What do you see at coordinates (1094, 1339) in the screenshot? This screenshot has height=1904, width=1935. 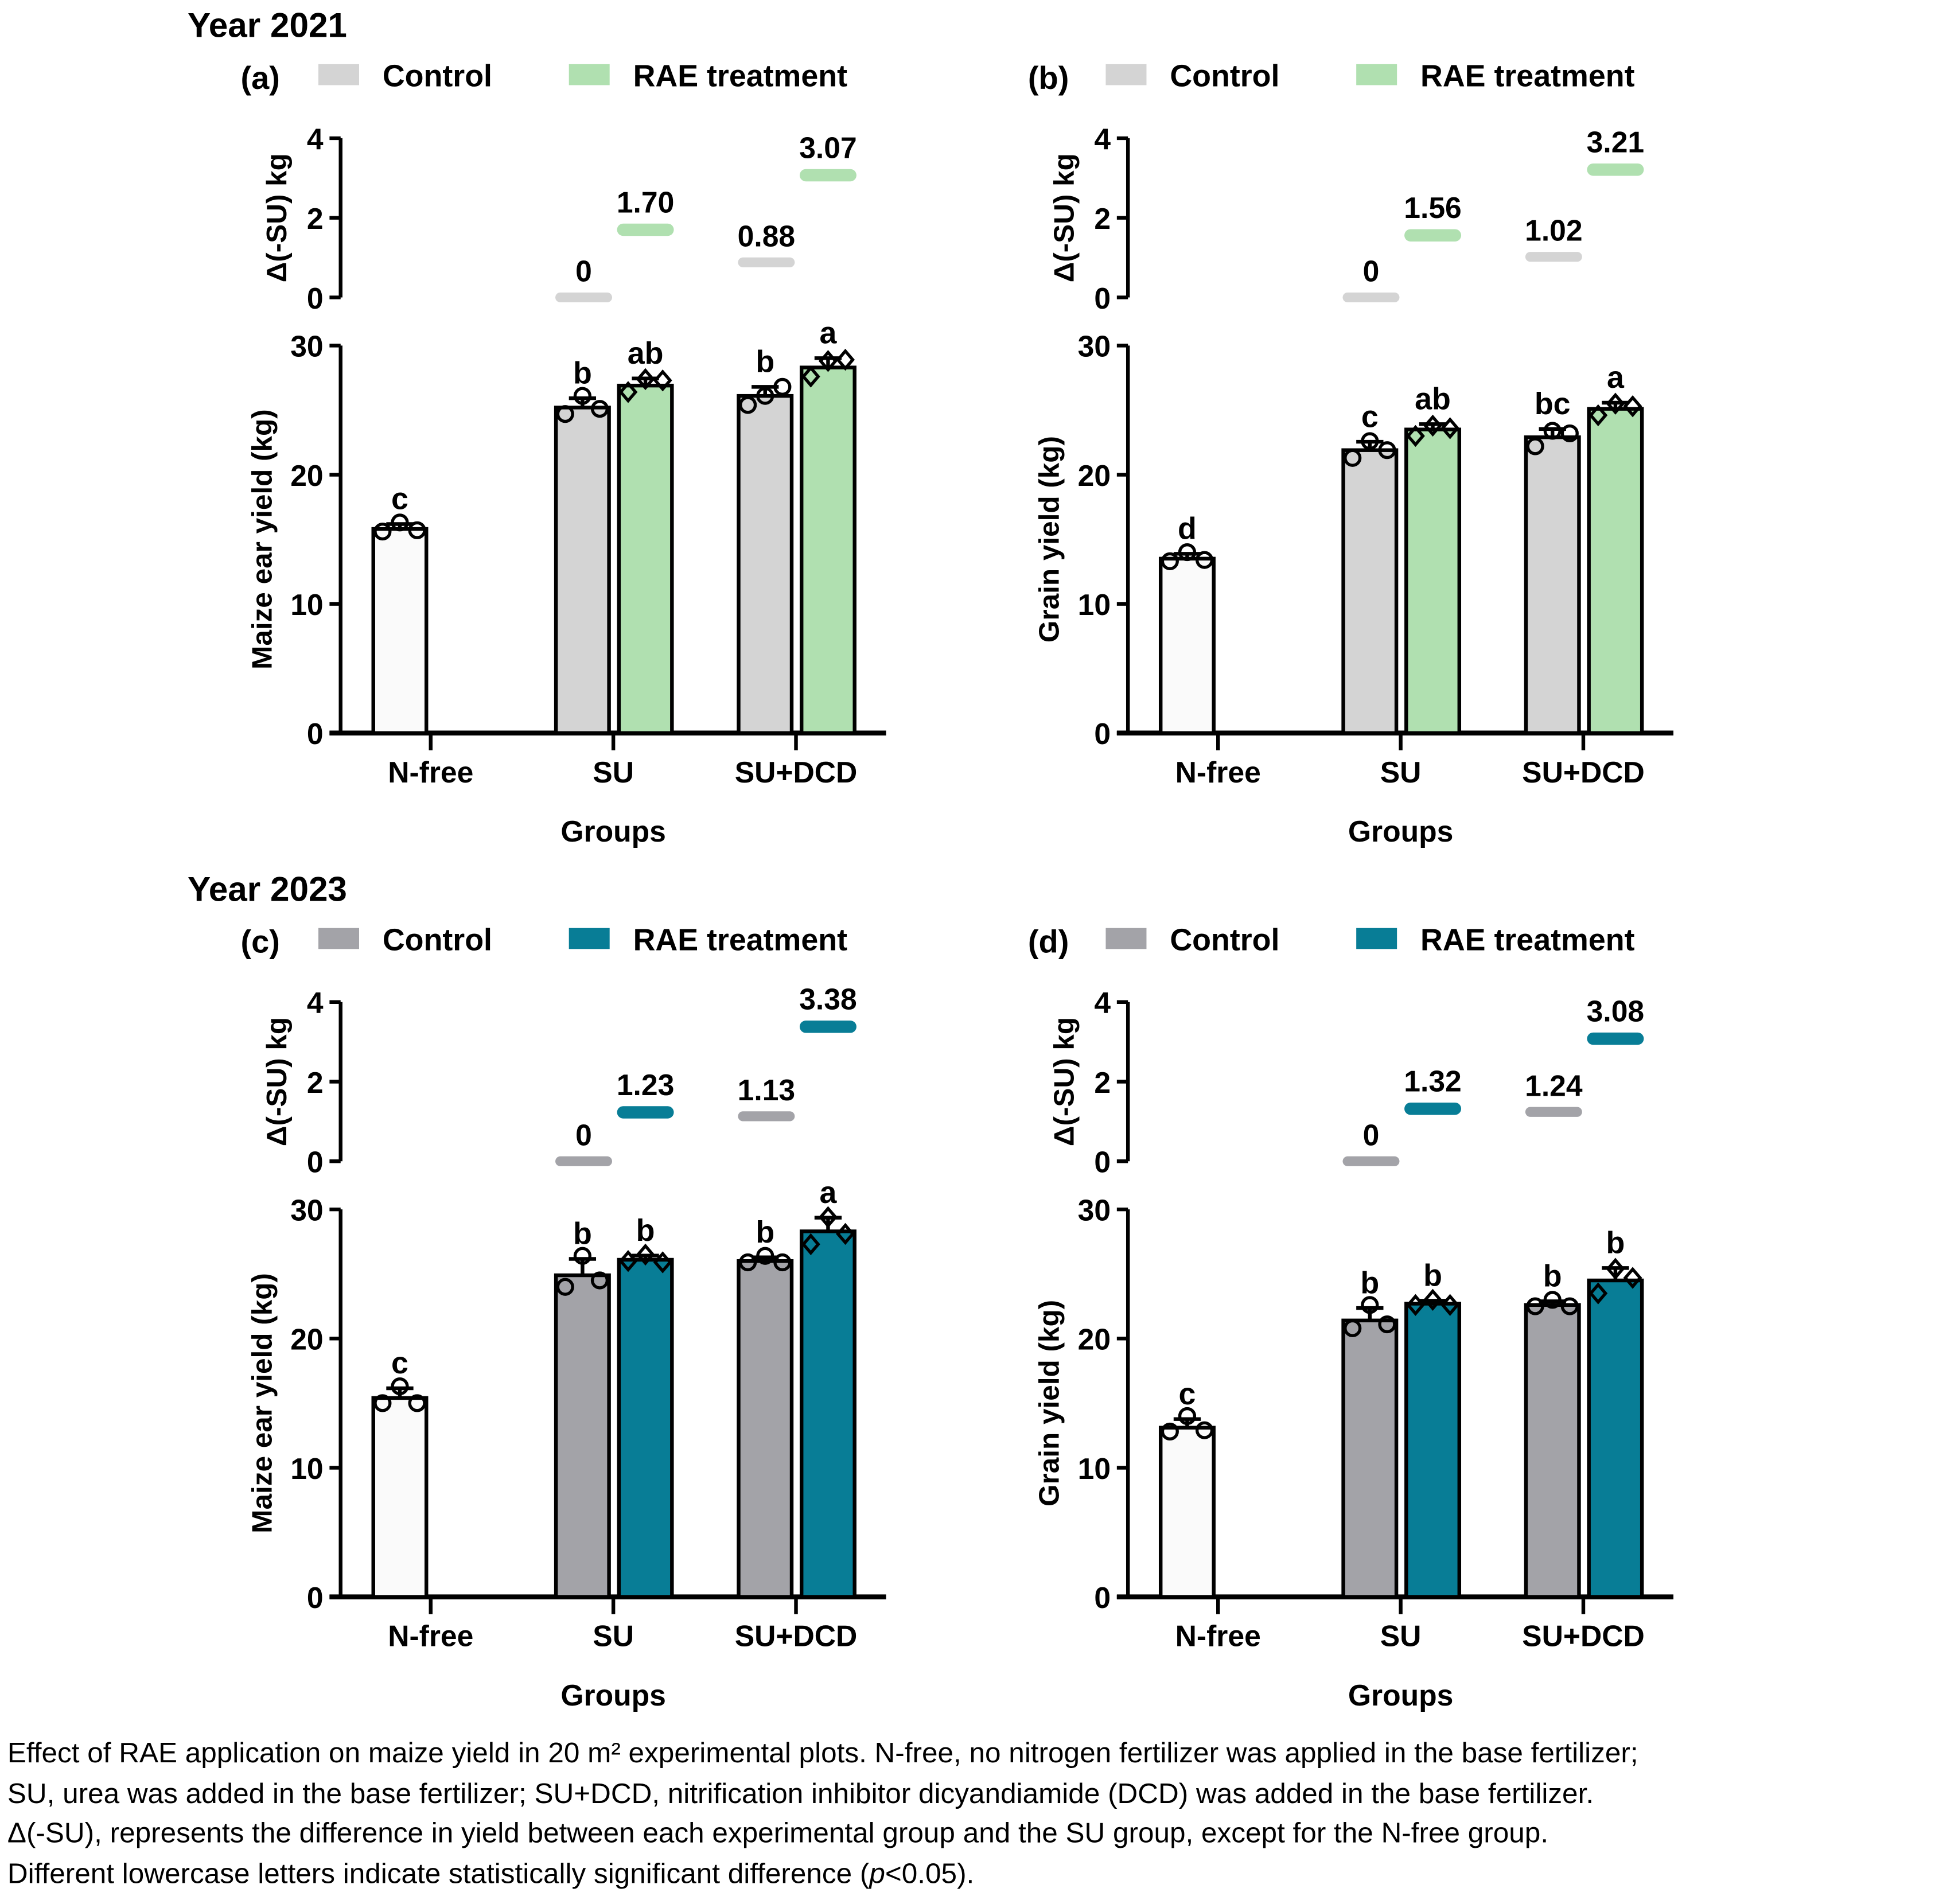 I see `y-tick-label: 20` at bounding box center [1094, 1339].